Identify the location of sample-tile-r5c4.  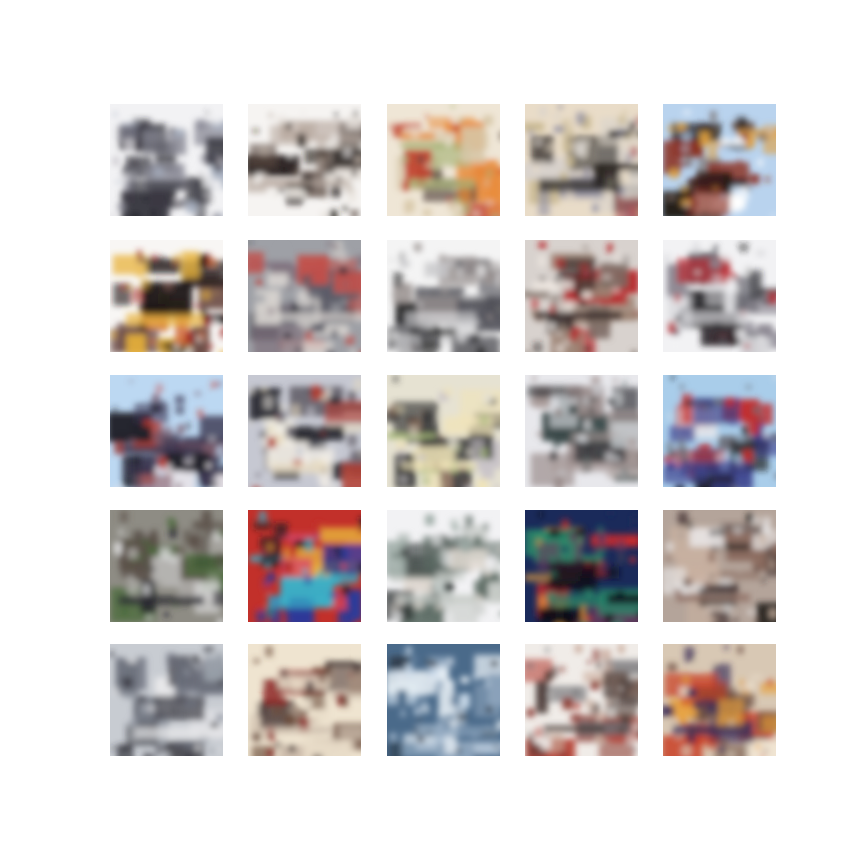
(581, 700).